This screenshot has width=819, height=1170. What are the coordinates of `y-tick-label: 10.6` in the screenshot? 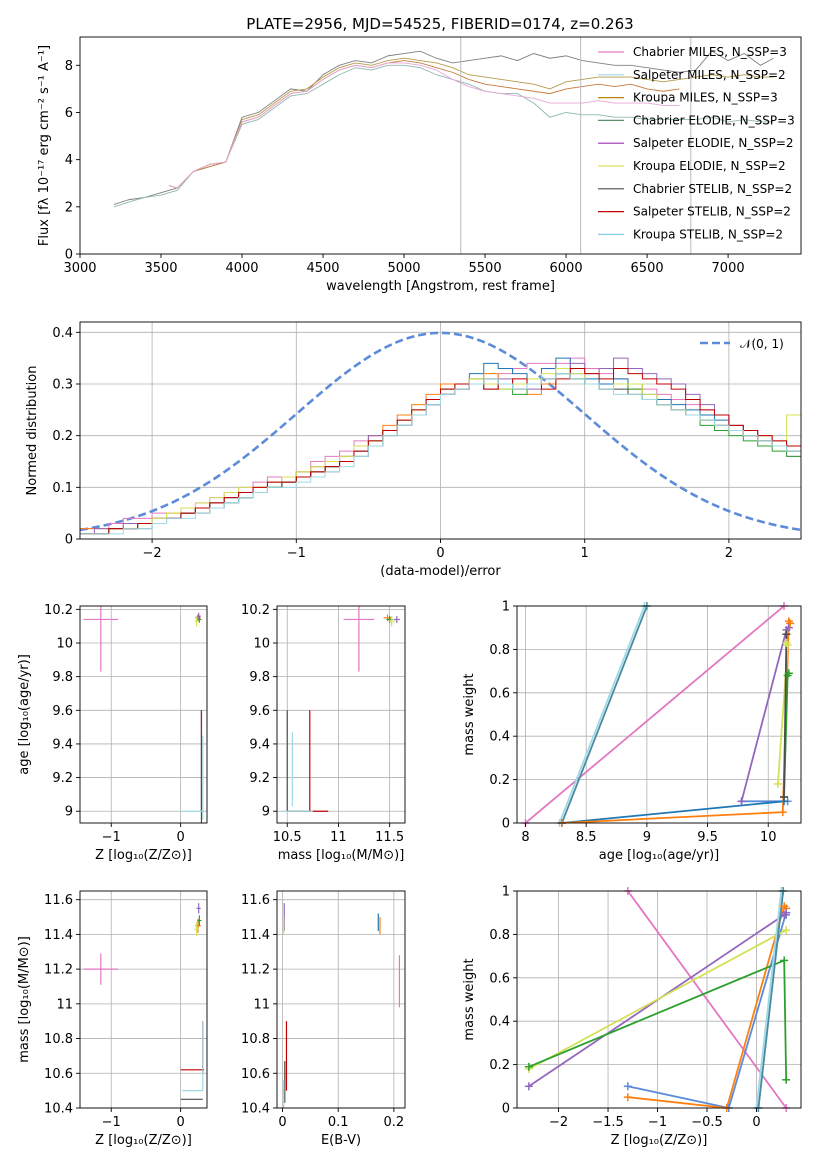 It's located at (255, 1074).